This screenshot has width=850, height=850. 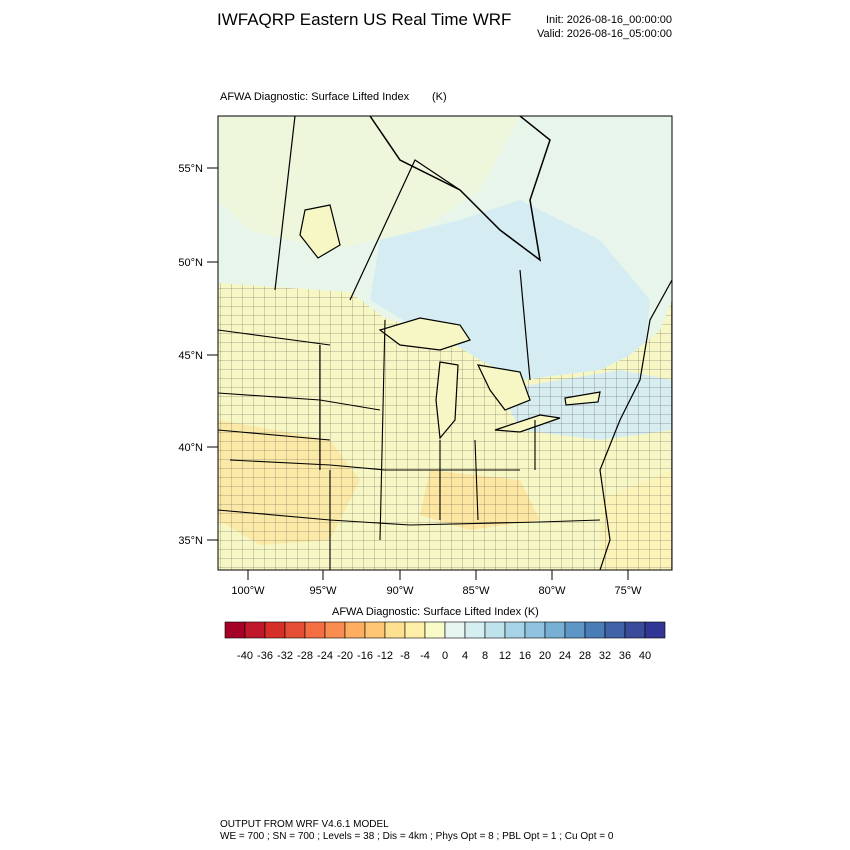 I want to click on colorbar-label: 24, so click(x=565, y=656).